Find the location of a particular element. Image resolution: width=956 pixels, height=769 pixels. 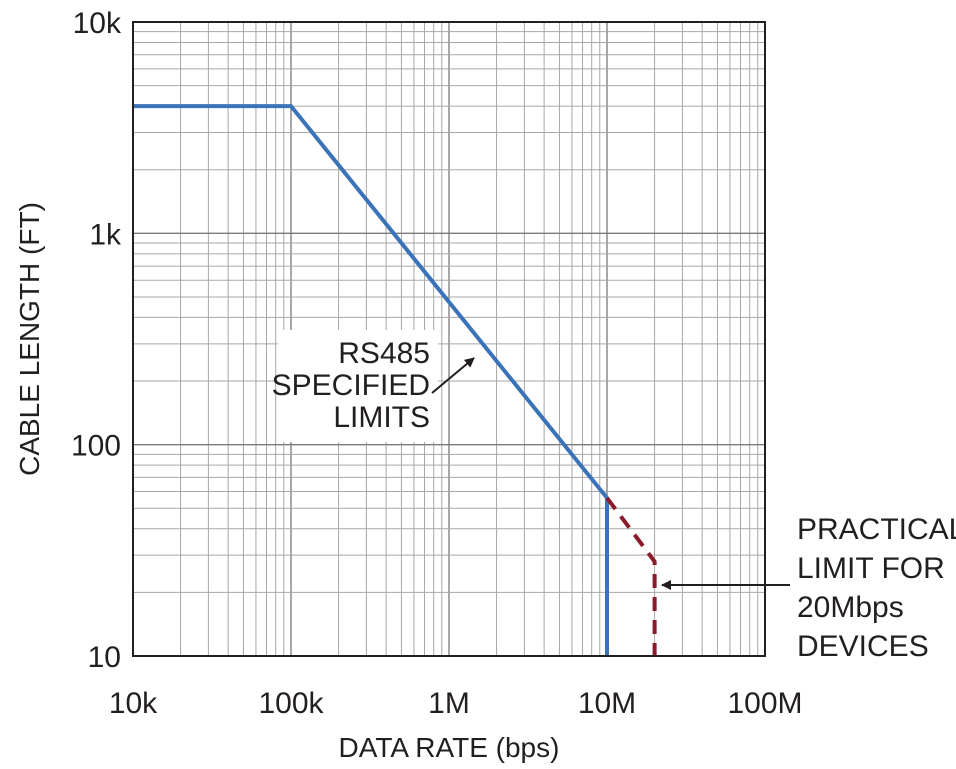

x-tick-labels: 10k 100k 1M 10M 100M is located at coordinates (456, 703).